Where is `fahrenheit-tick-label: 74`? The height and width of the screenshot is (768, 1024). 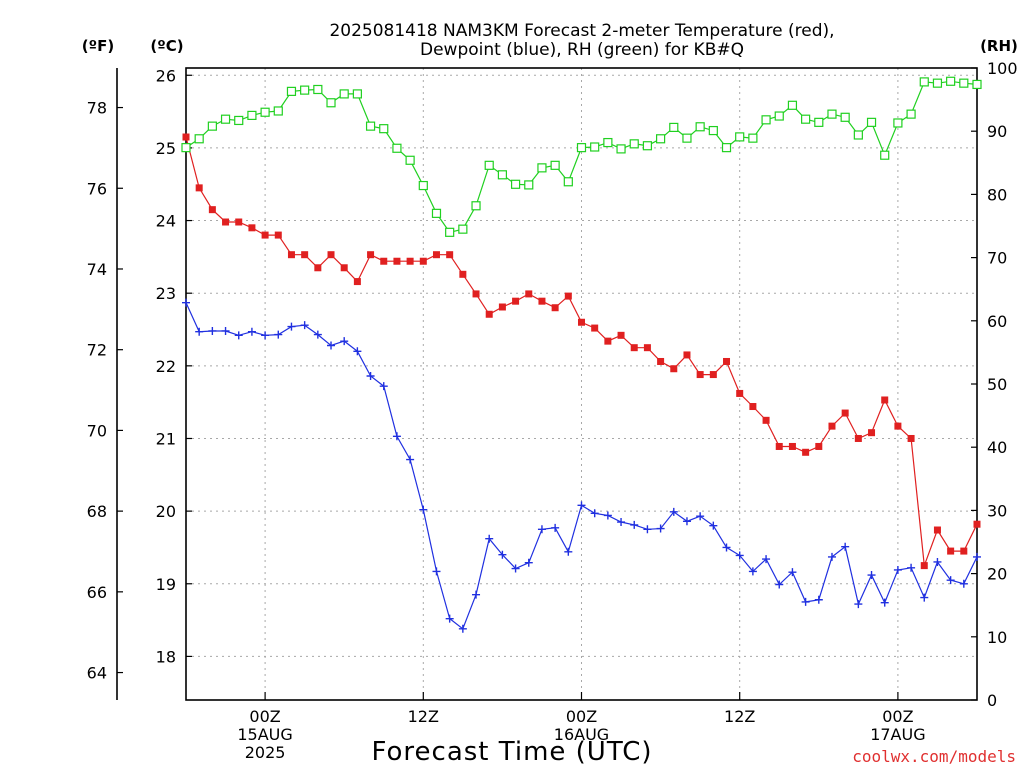
fahrenheit-tick-label: 74 is located at coordinates (97, 269).